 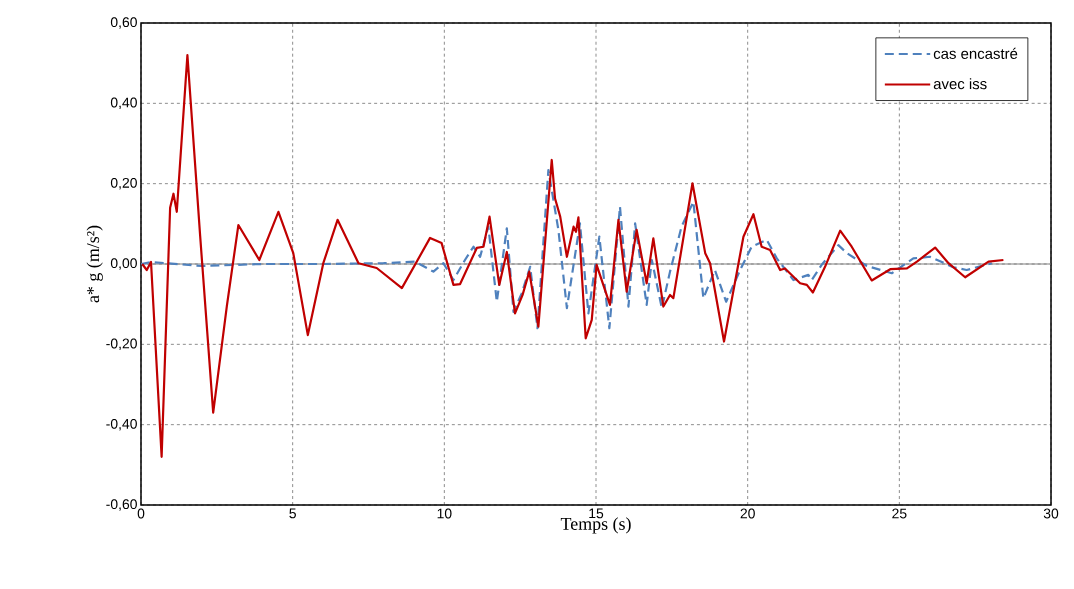 I want to click on y-tick-label: -0,60, so click(x=121, y=505).